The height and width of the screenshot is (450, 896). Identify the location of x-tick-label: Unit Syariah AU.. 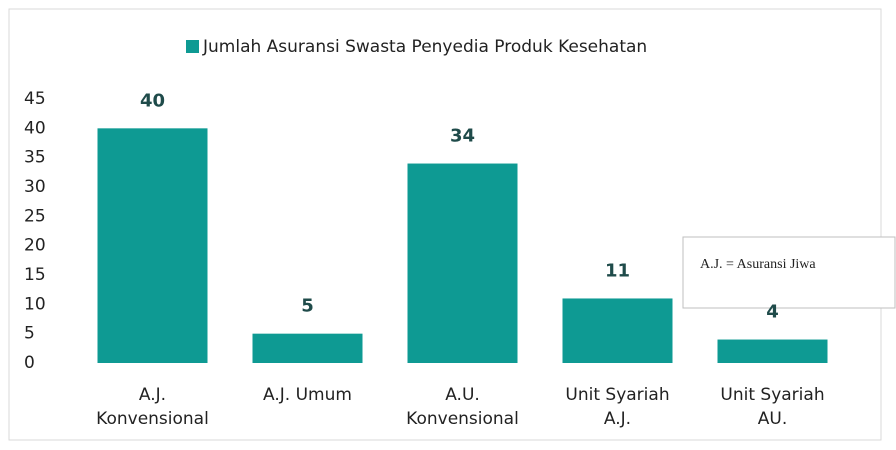
(772, 407).